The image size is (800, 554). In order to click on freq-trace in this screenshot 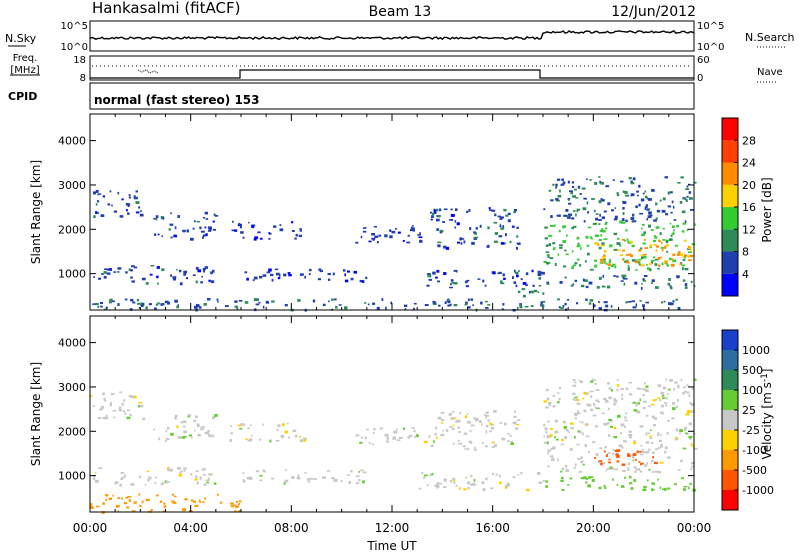, I will do `click(392, 74)`.